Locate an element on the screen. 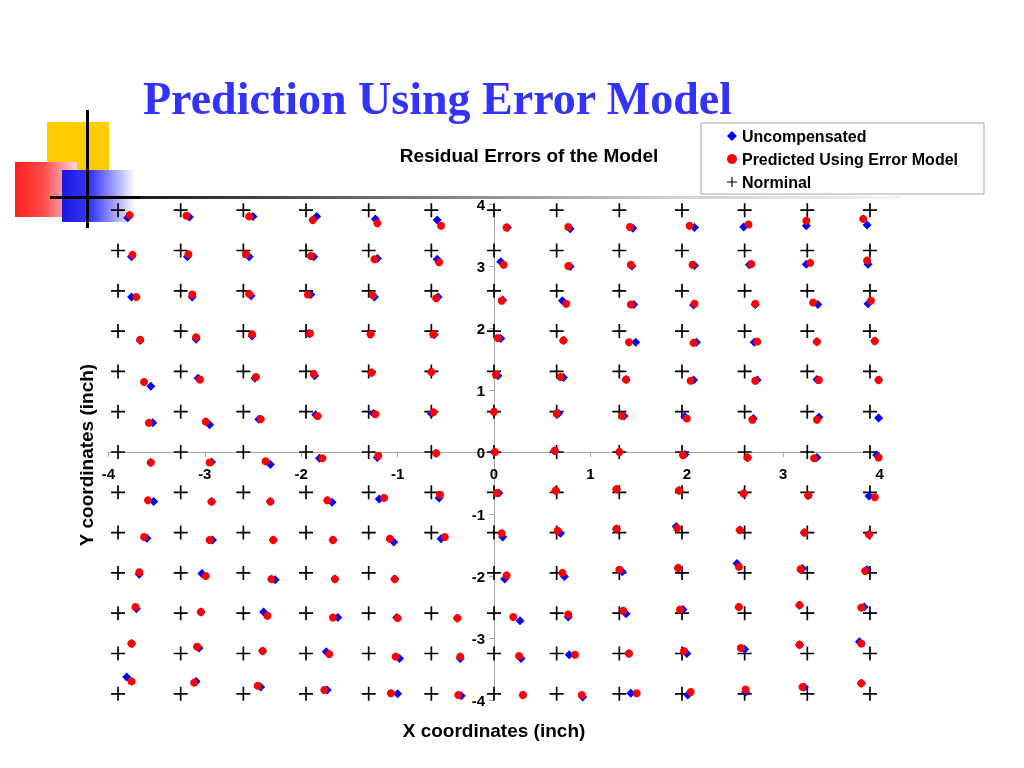 The width and height of the screenshot is (1024, 768). x-tick-label: -2 is located at coordinates (301, 473).